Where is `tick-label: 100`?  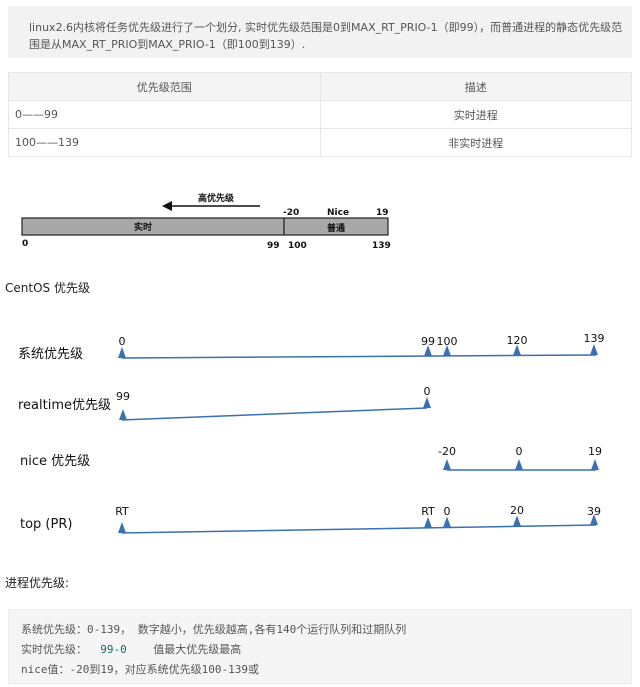 tick-label: 100 is located at coordinates (447, 341).